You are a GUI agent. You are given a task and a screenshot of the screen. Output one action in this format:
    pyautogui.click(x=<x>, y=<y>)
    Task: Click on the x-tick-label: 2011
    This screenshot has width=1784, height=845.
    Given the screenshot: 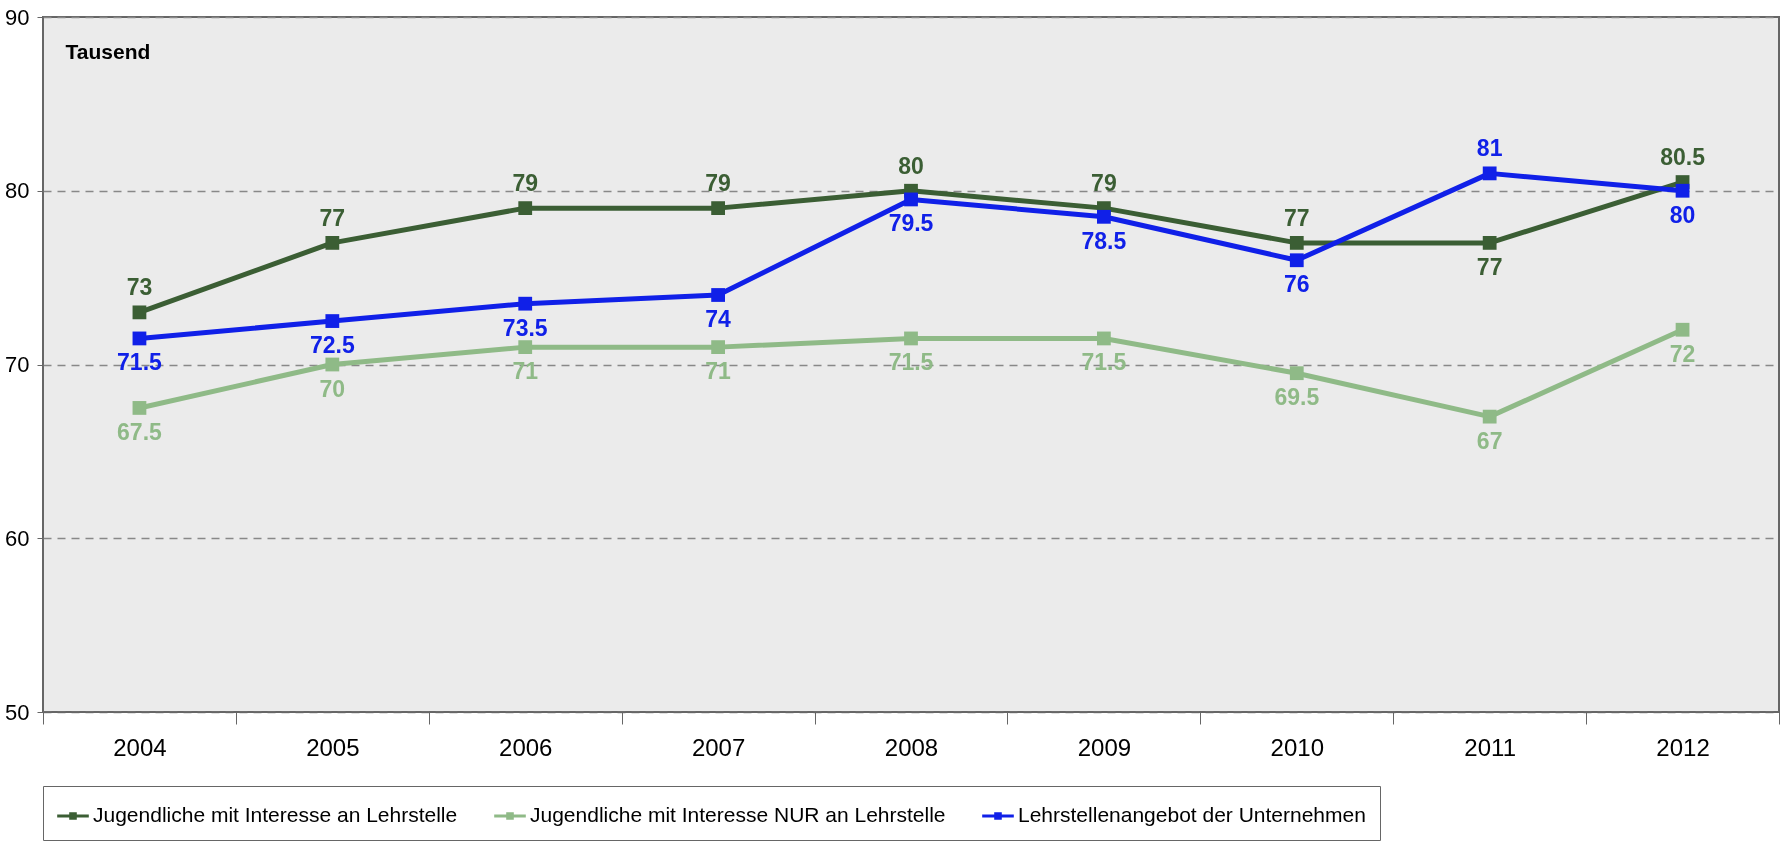 What is the action you would take?
    pyautogui.click(x=1490, y=747)
    